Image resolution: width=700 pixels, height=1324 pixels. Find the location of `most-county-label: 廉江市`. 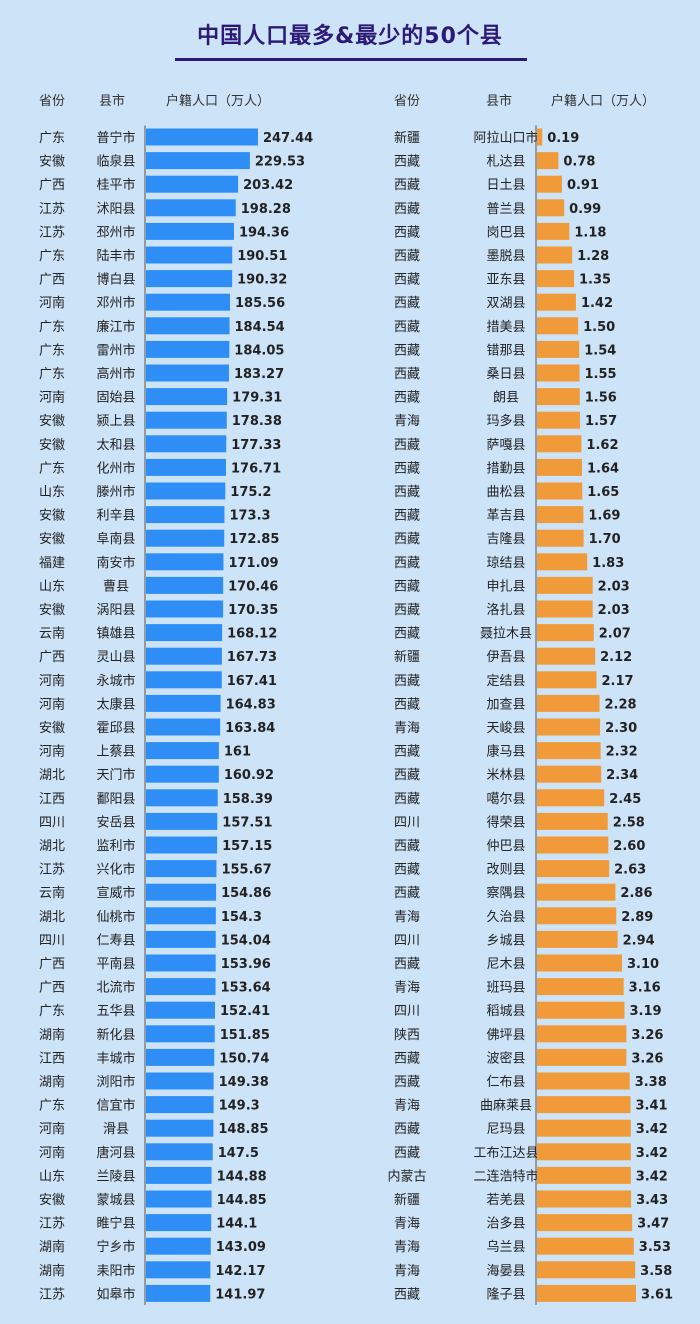

most-county-label: 廉江市 is located at coordinates (115, 327).